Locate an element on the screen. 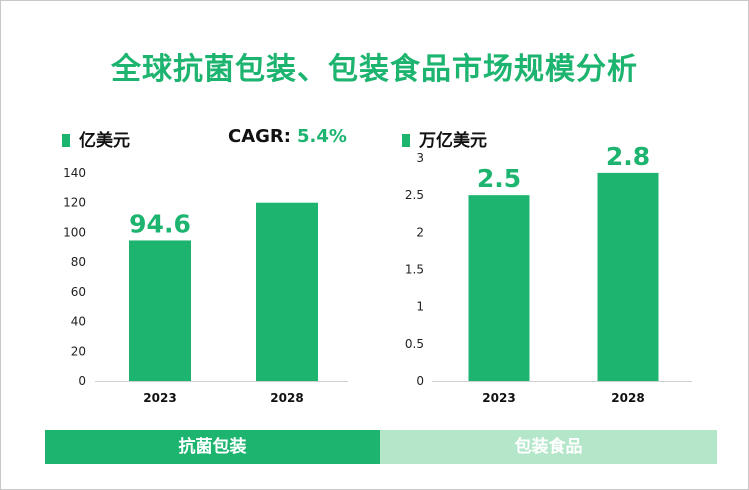 This screenshot has width=749, height=490. cagr-label: CAGR: 5.4% is located at coordinates (287, 136).